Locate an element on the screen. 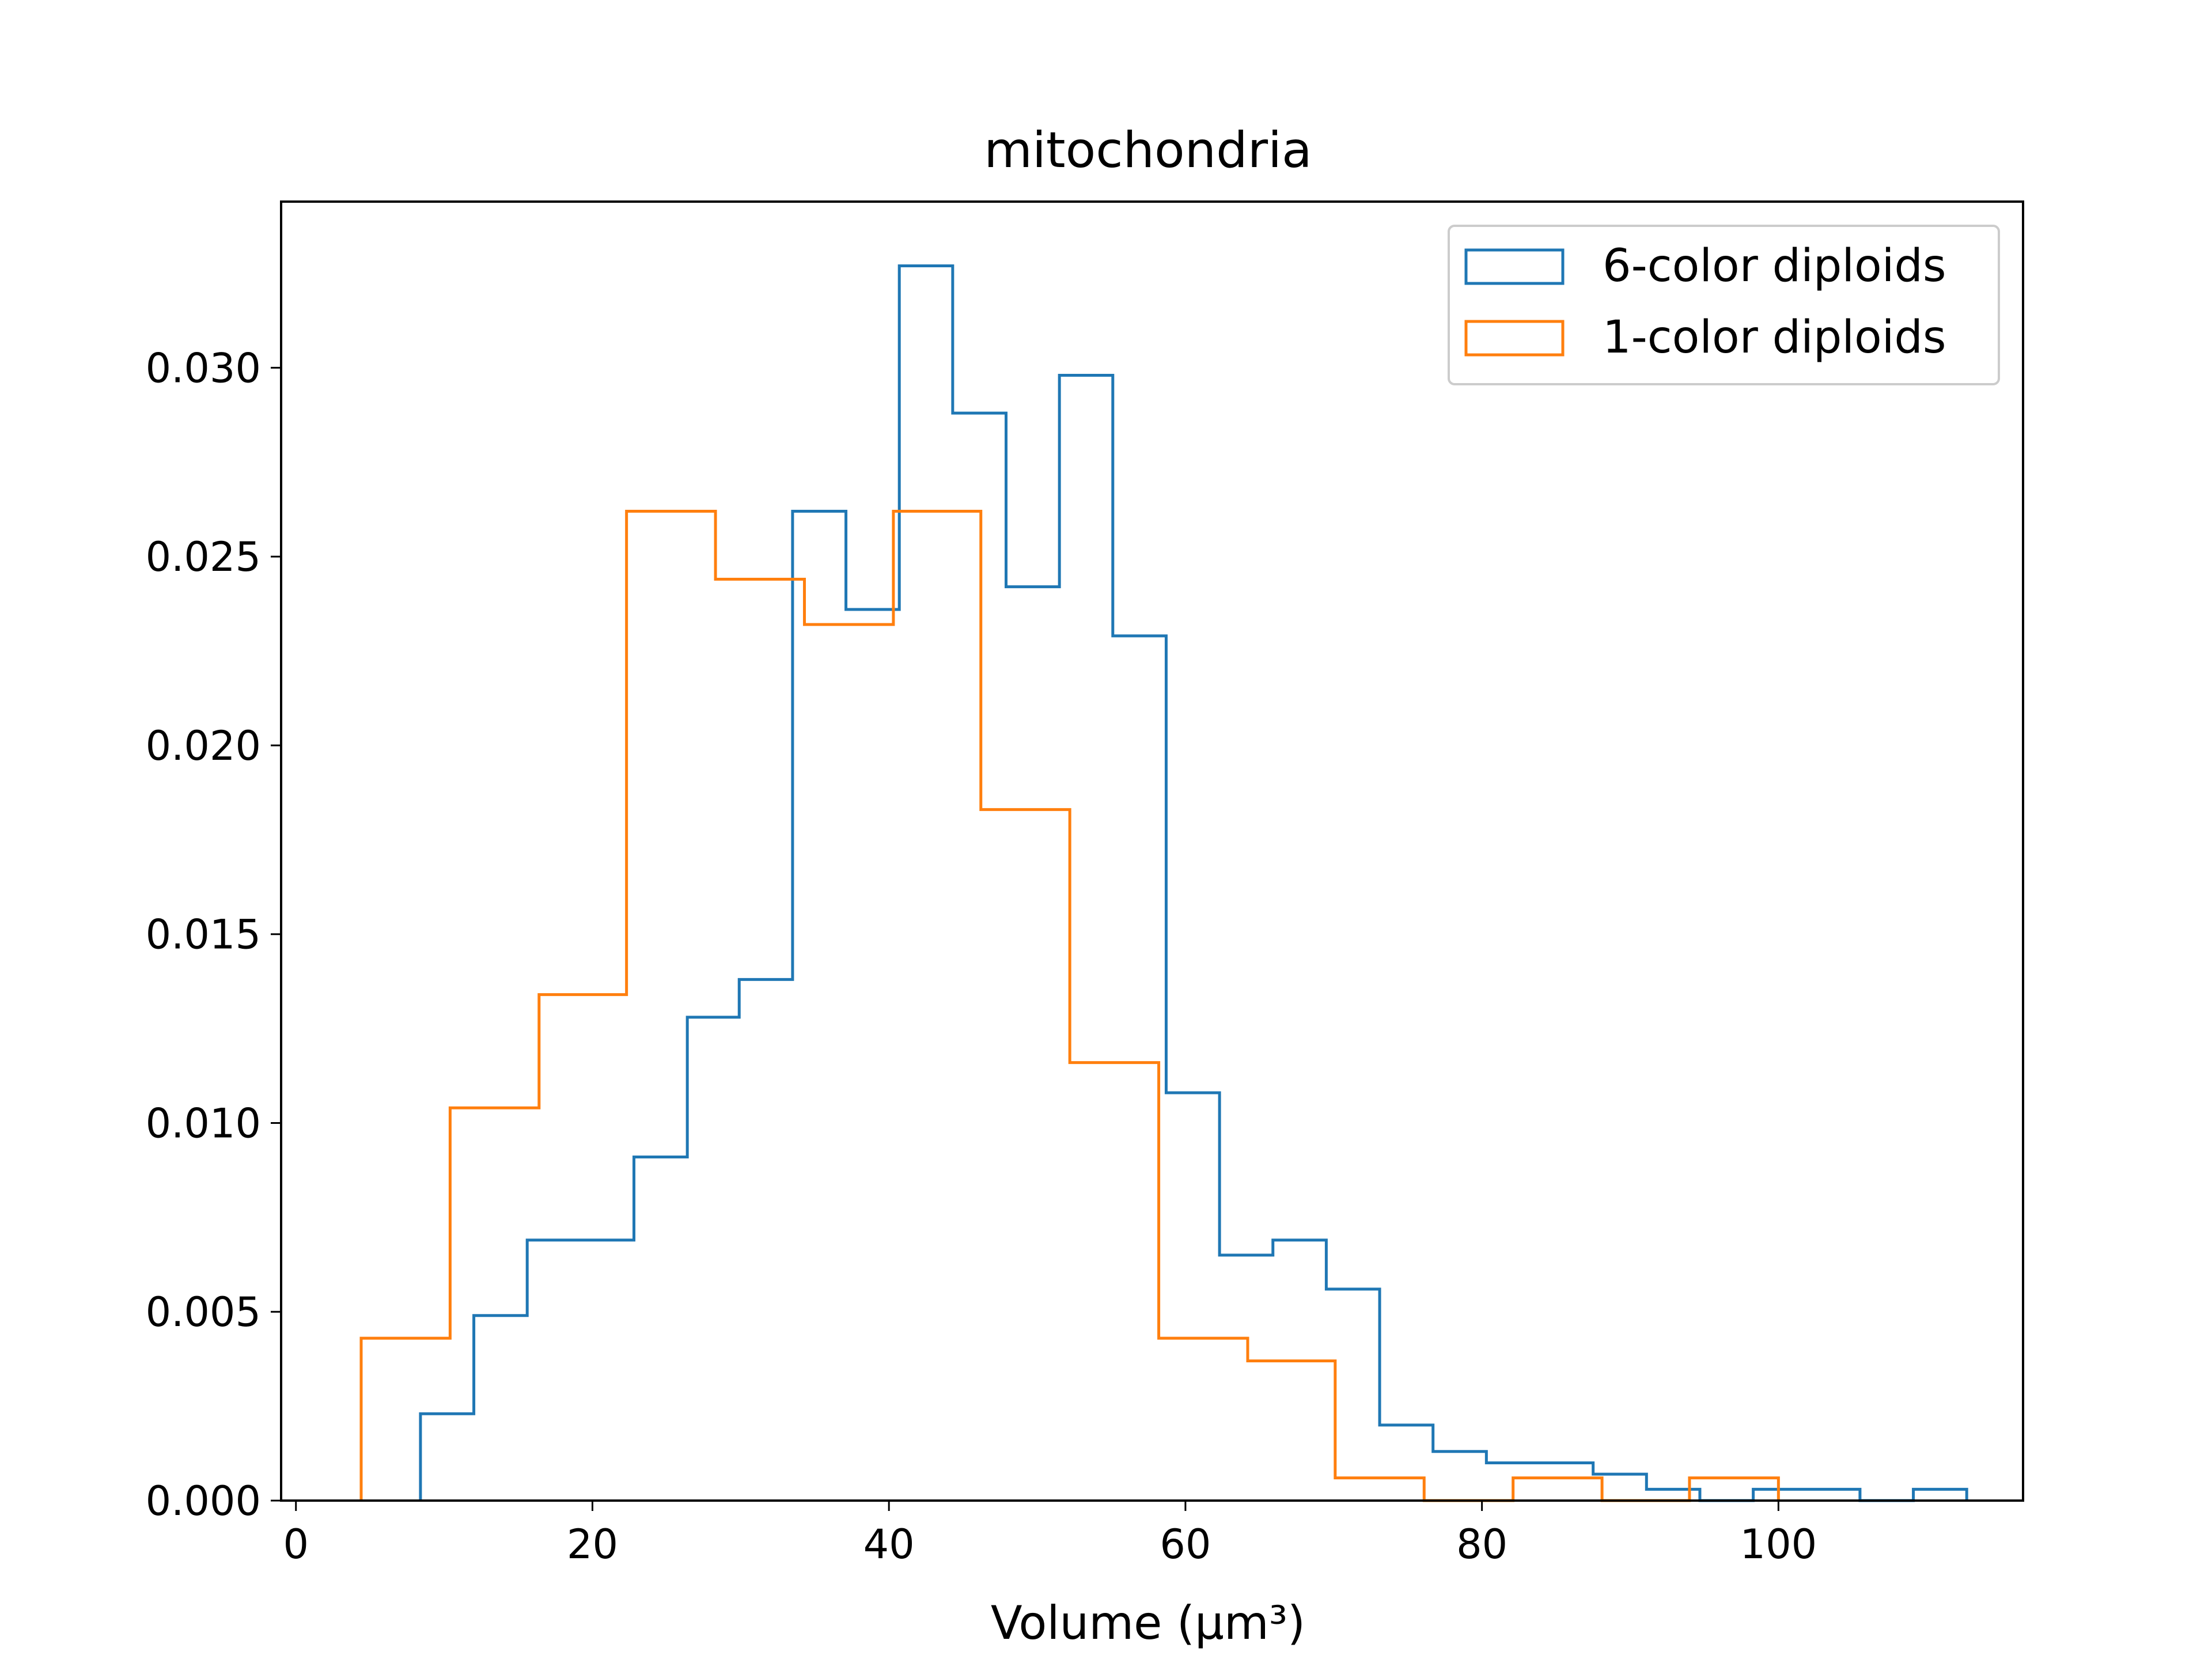 The width and height of the screenshot is (2212, 1659). x-tick-label: 100 is located at coordinates (1778, 1544).